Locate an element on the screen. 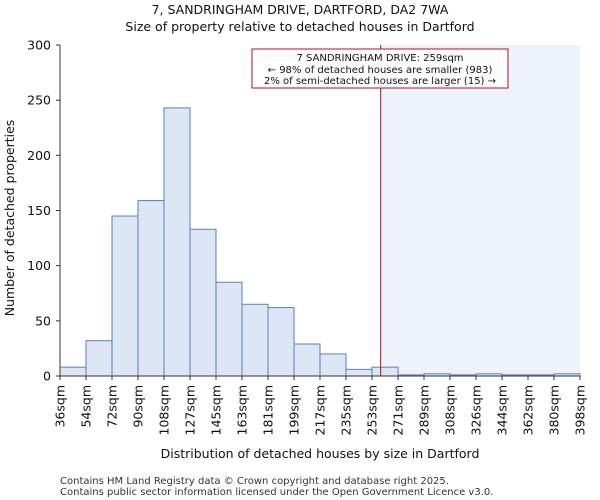  x-tick-label: 235sqm is located at coordinates (346, 410).